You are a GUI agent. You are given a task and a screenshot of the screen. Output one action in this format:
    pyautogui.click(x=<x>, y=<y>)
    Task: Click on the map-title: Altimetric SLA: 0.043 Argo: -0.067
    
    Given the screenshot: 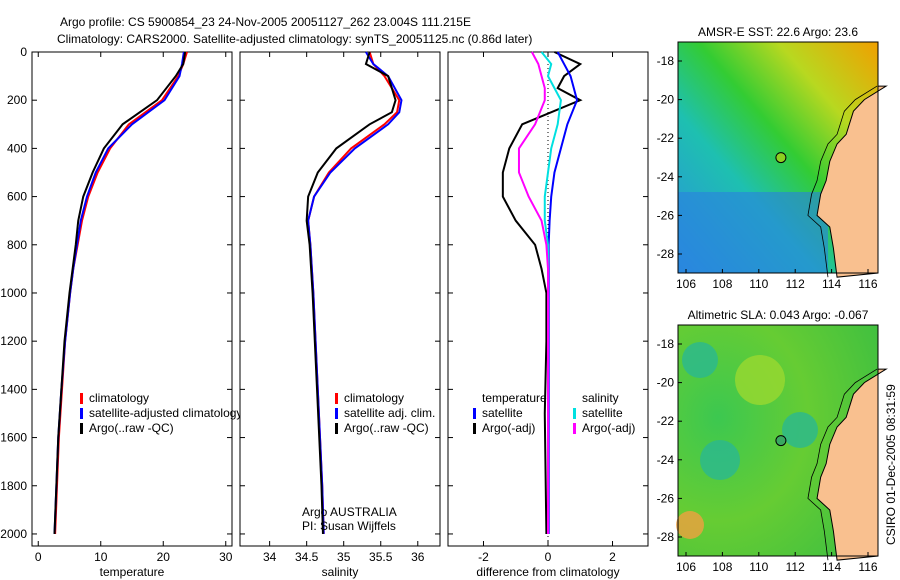 What is the action you would take?
    pyautogui.click(x=778, y=315)
    